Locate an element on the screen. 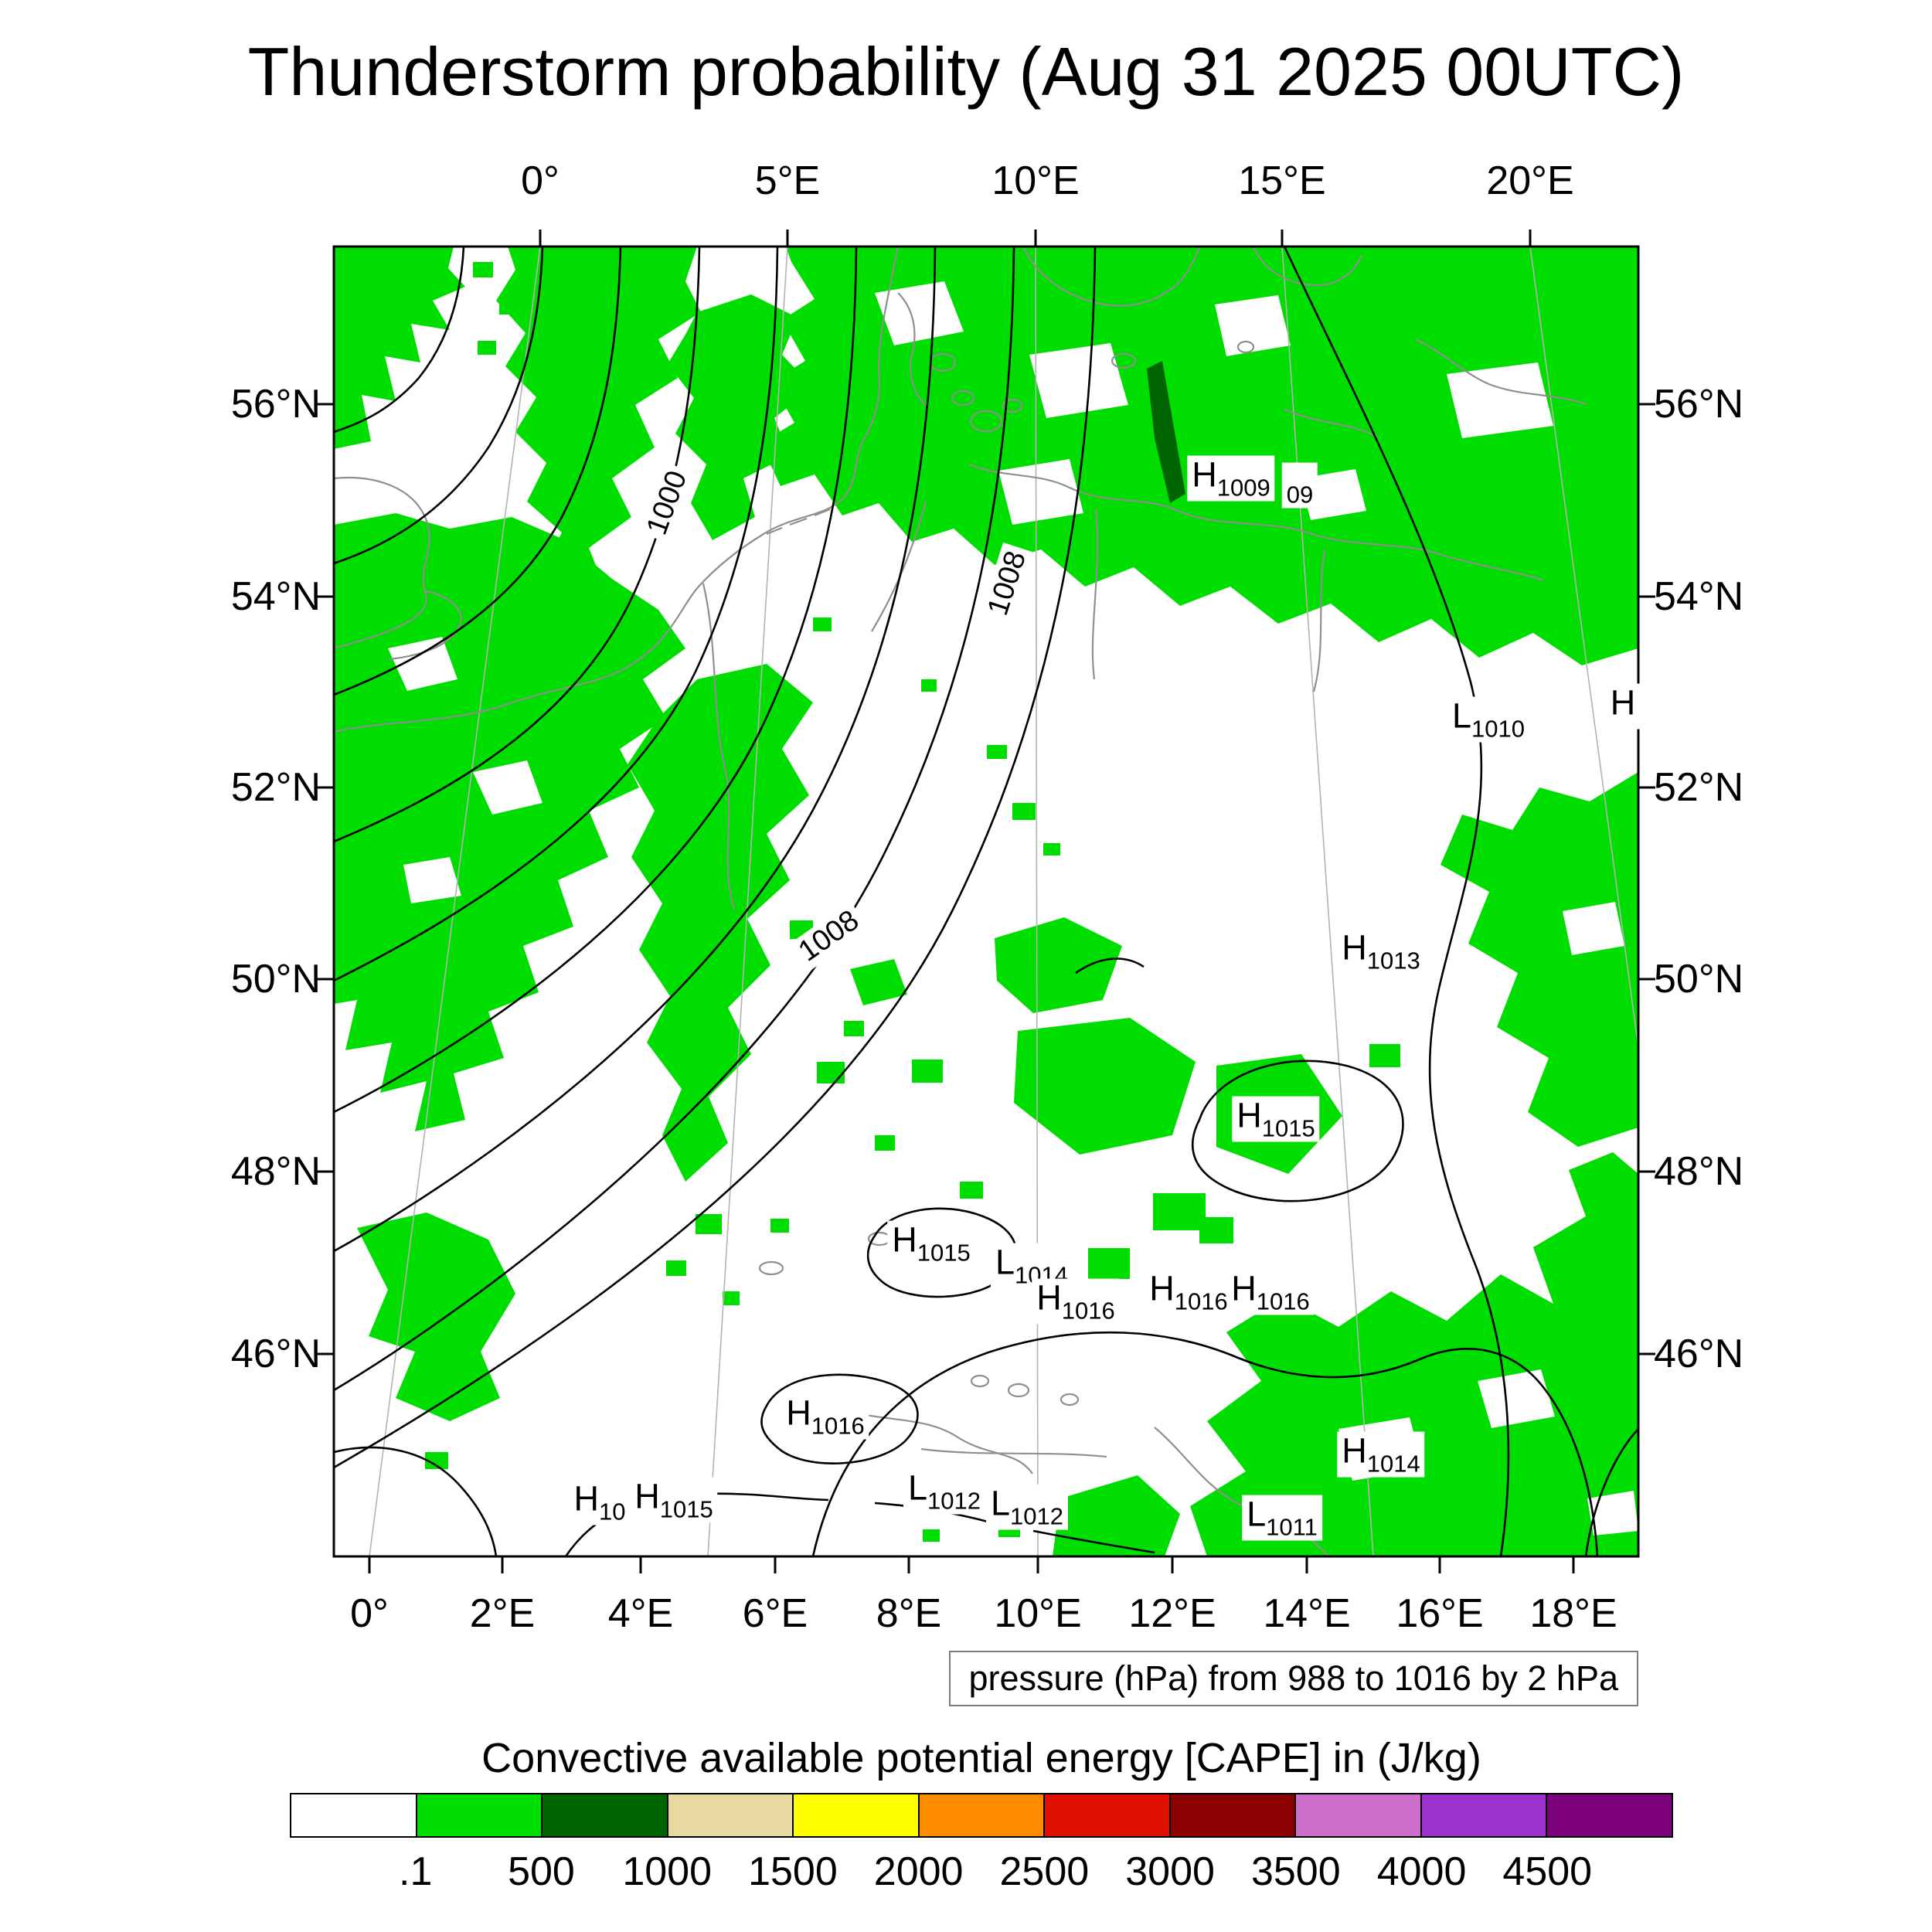  axis-label-bottom: 2°E is located at coordinates (503, 1614).